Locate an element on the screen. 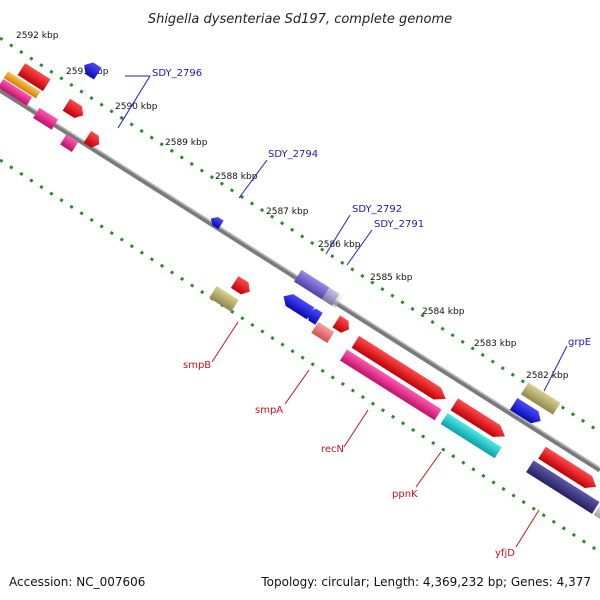 The image size is (600, 600). gene-sdy2796 is located at coordinates (91, 69).